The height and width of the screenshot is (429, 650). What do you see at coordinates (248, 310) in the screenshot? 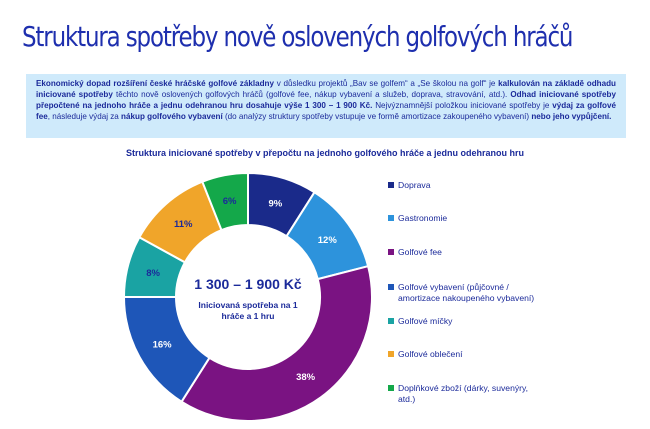
I see `center-subtitle: Iniciovaná spotřeba na 1 hráče a 1 hru` at bounding box center [248, 310].